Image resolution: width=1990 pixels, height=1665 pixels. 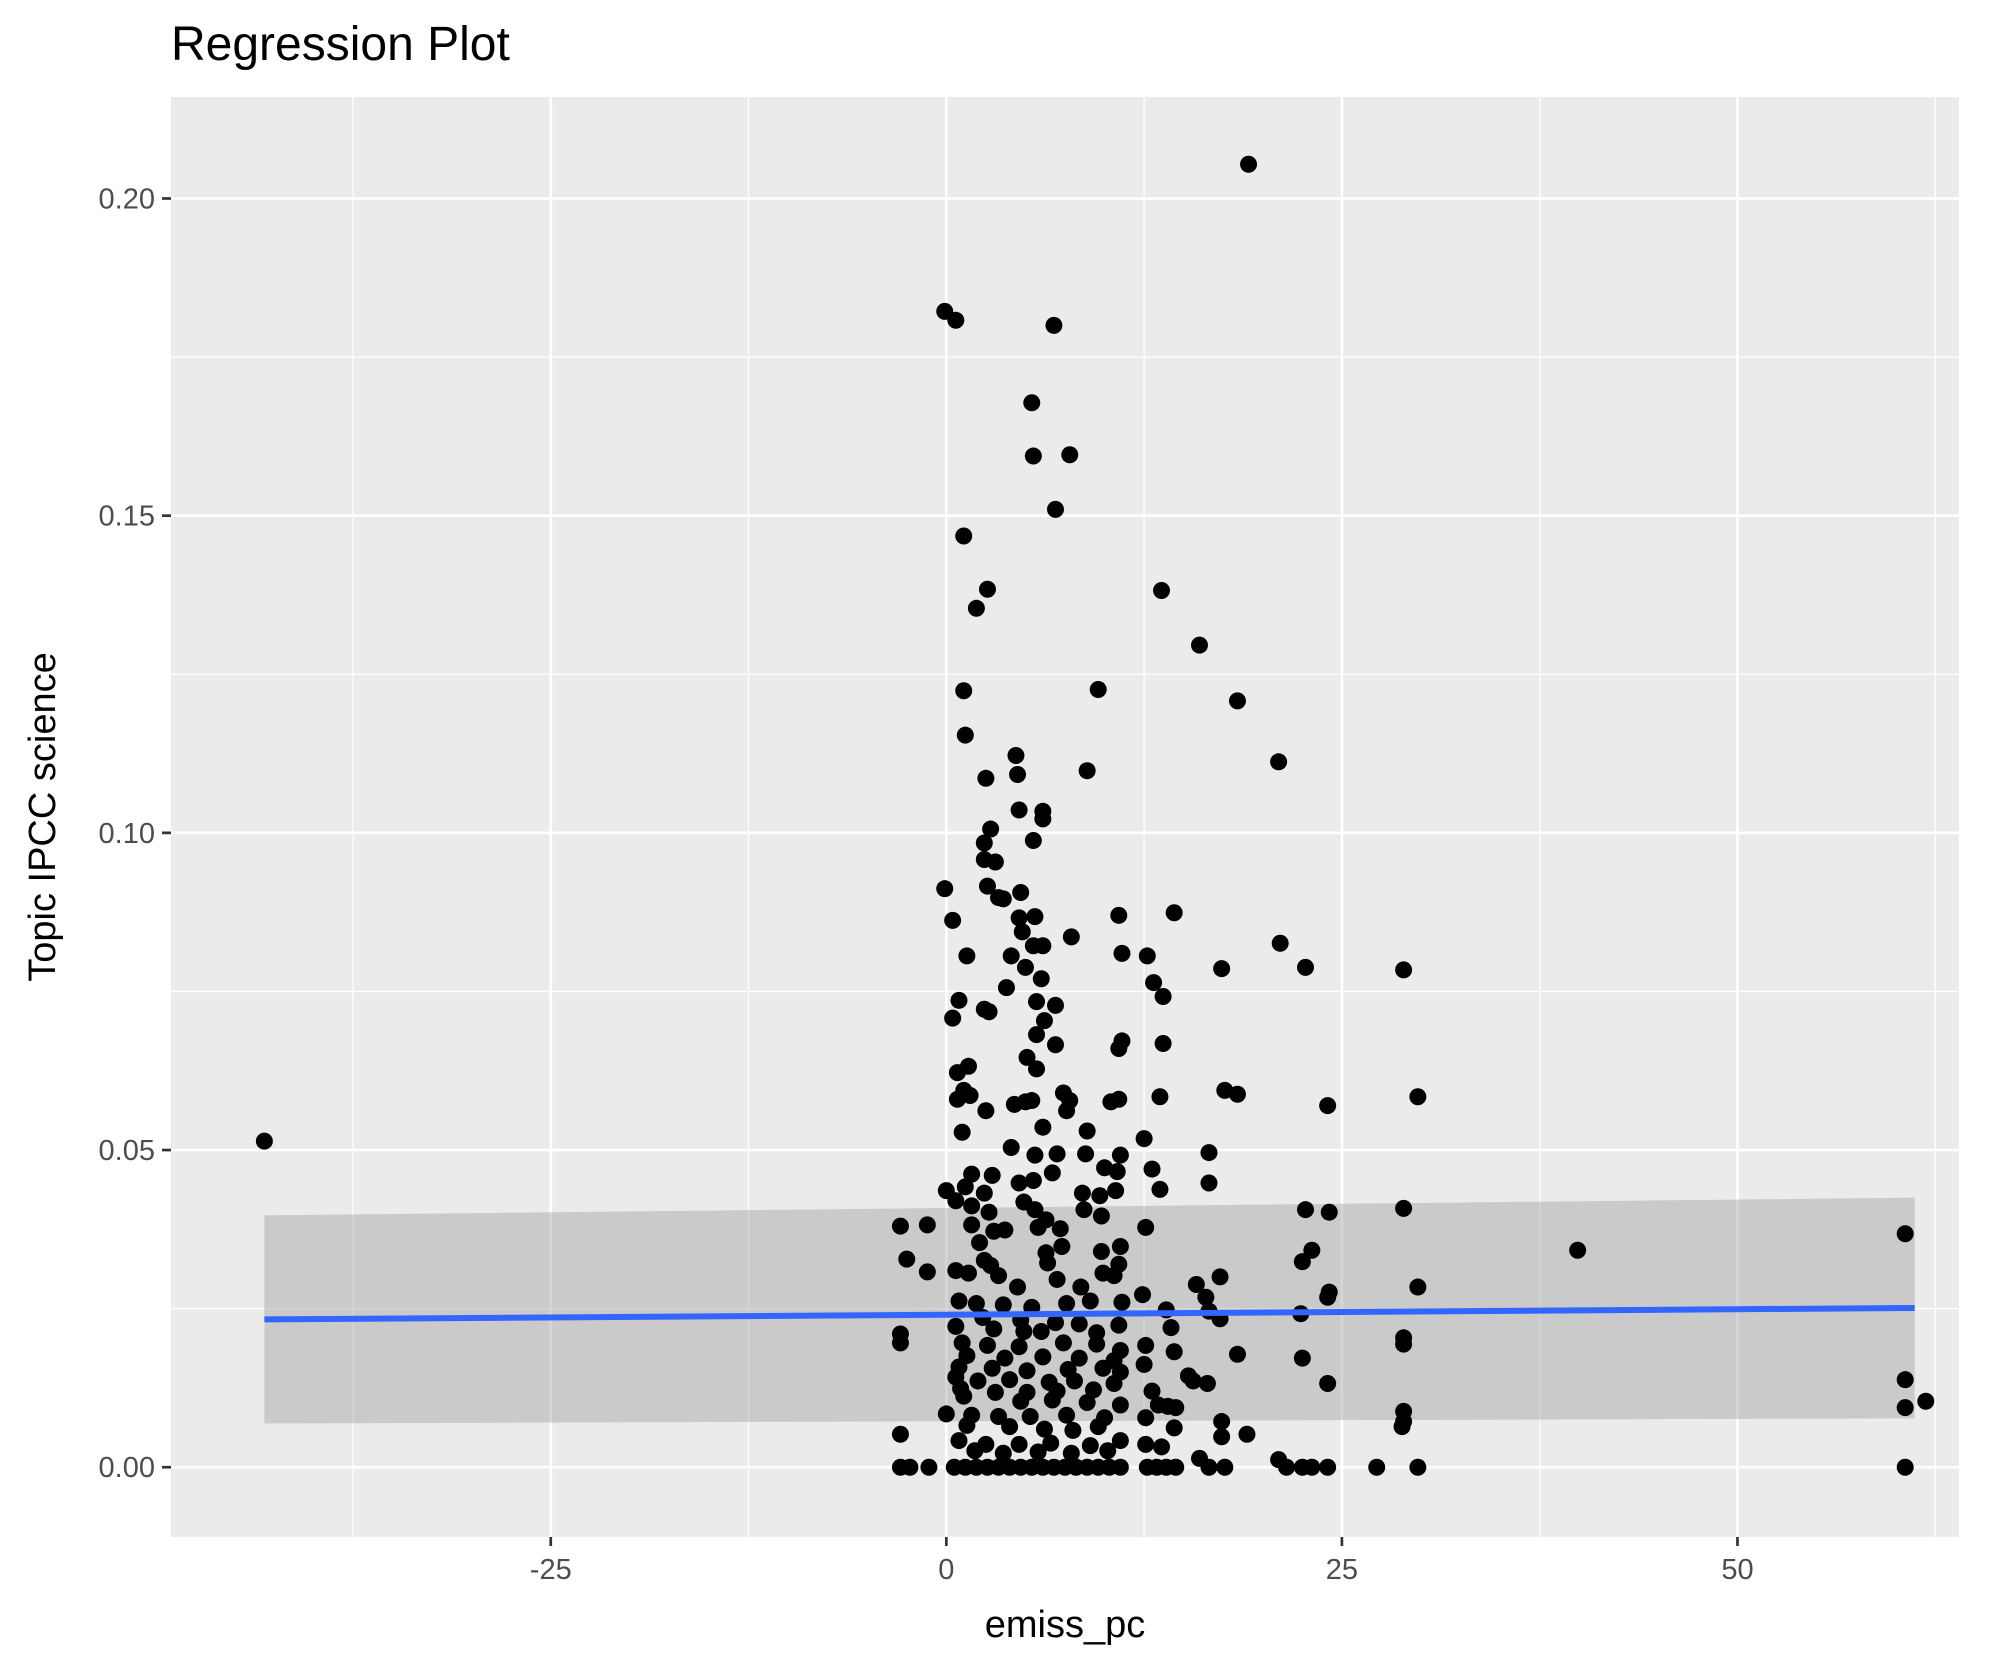 What do you see at coordinates (1342, 1570) in the screenshot?
I see `x-tick-label: 25` at bounding box center [1342, 1570].